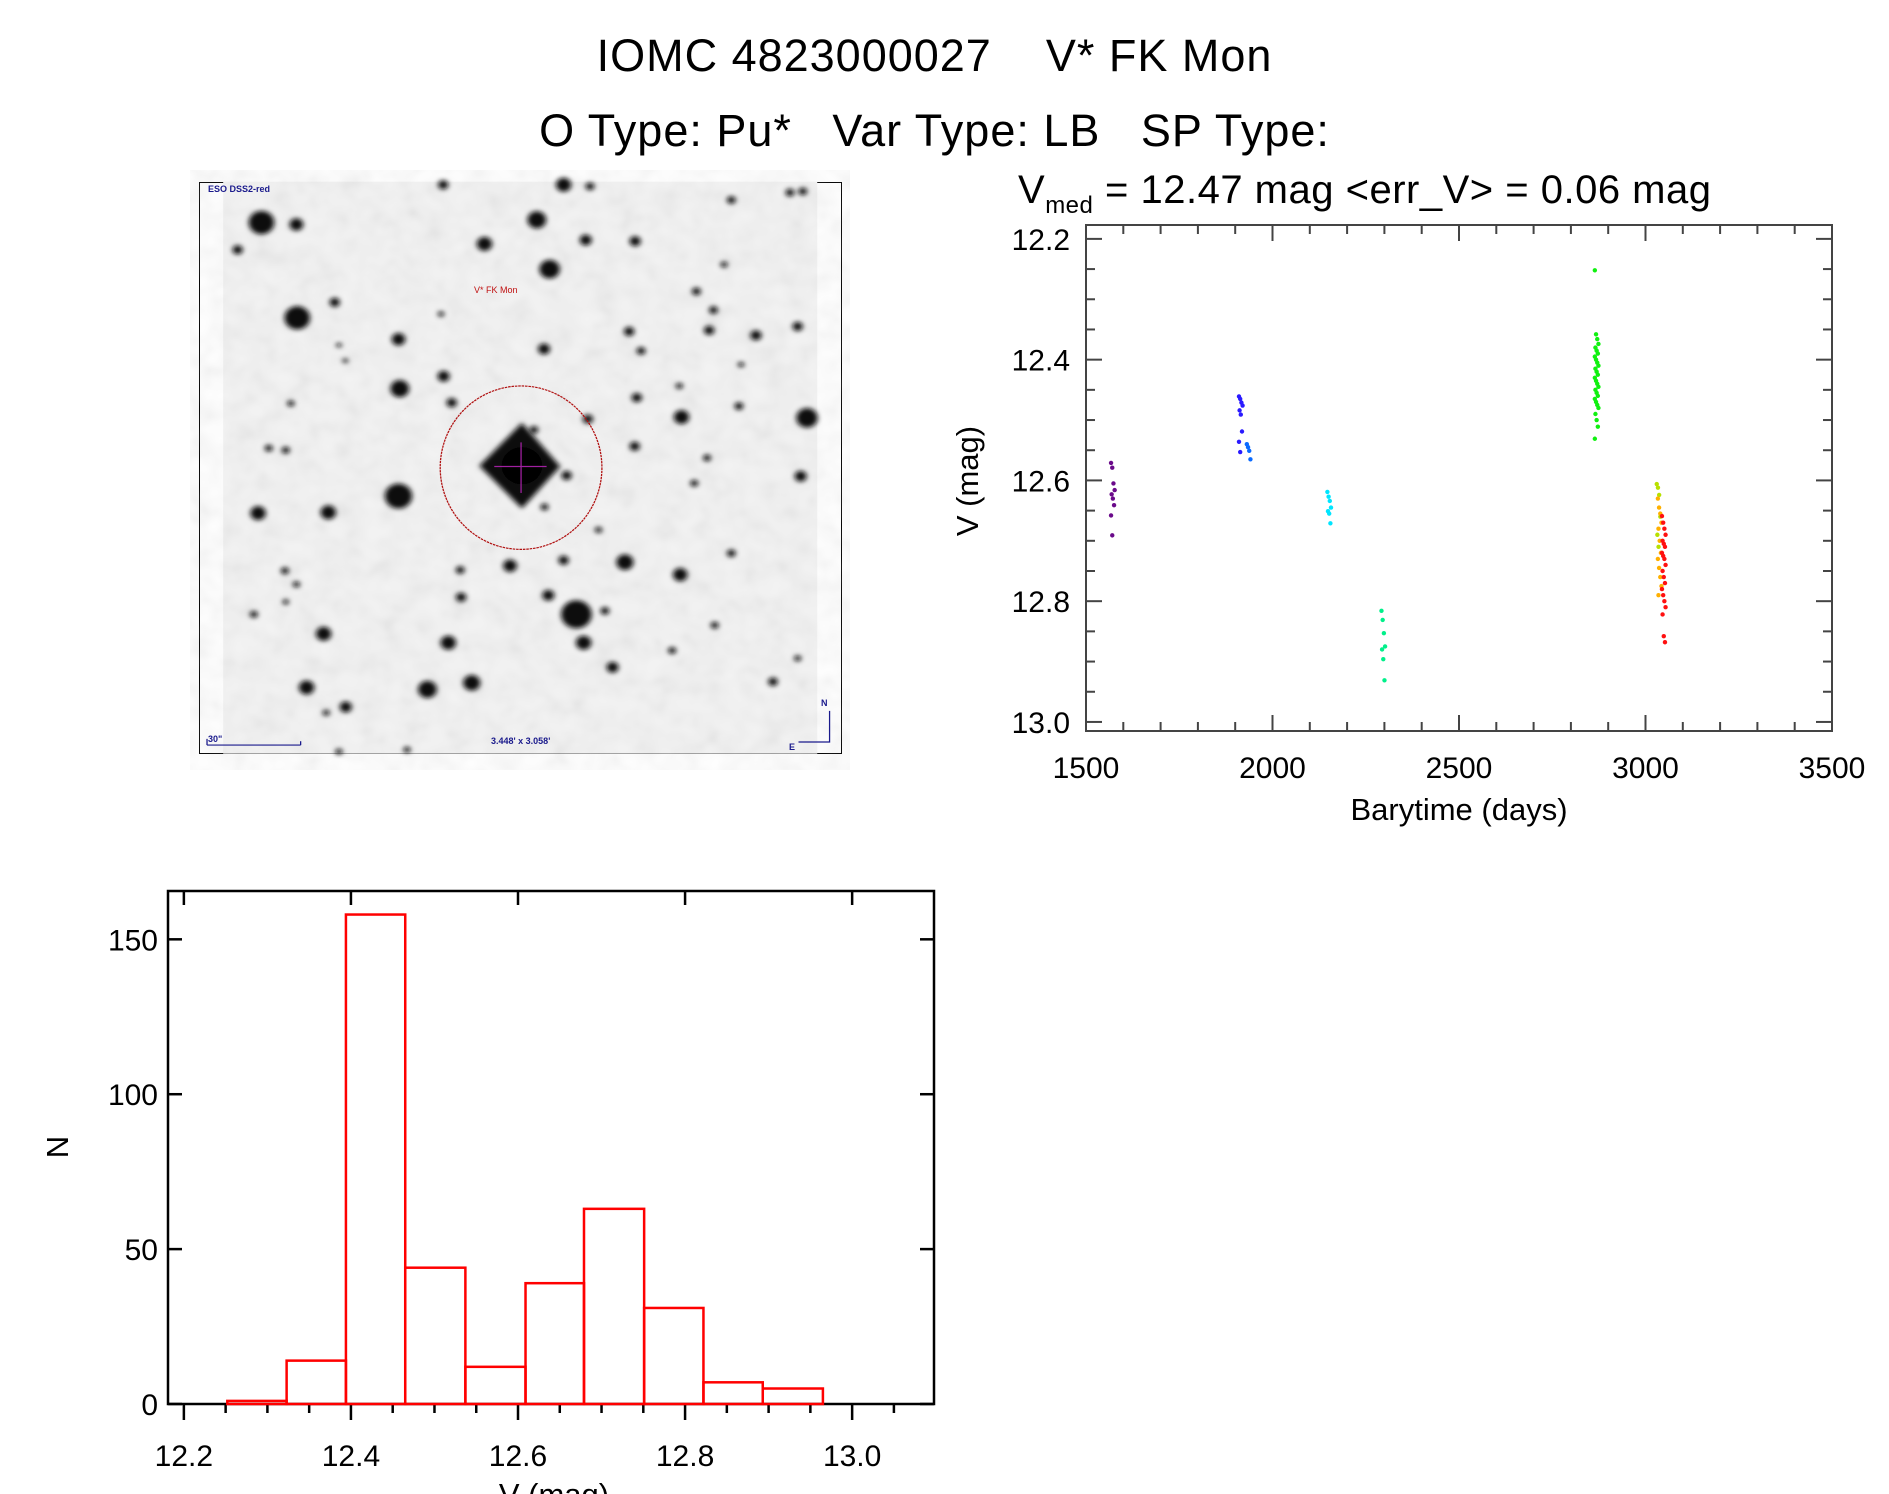  I want to click on x-tick-label: 2000, so click(1272, 768).